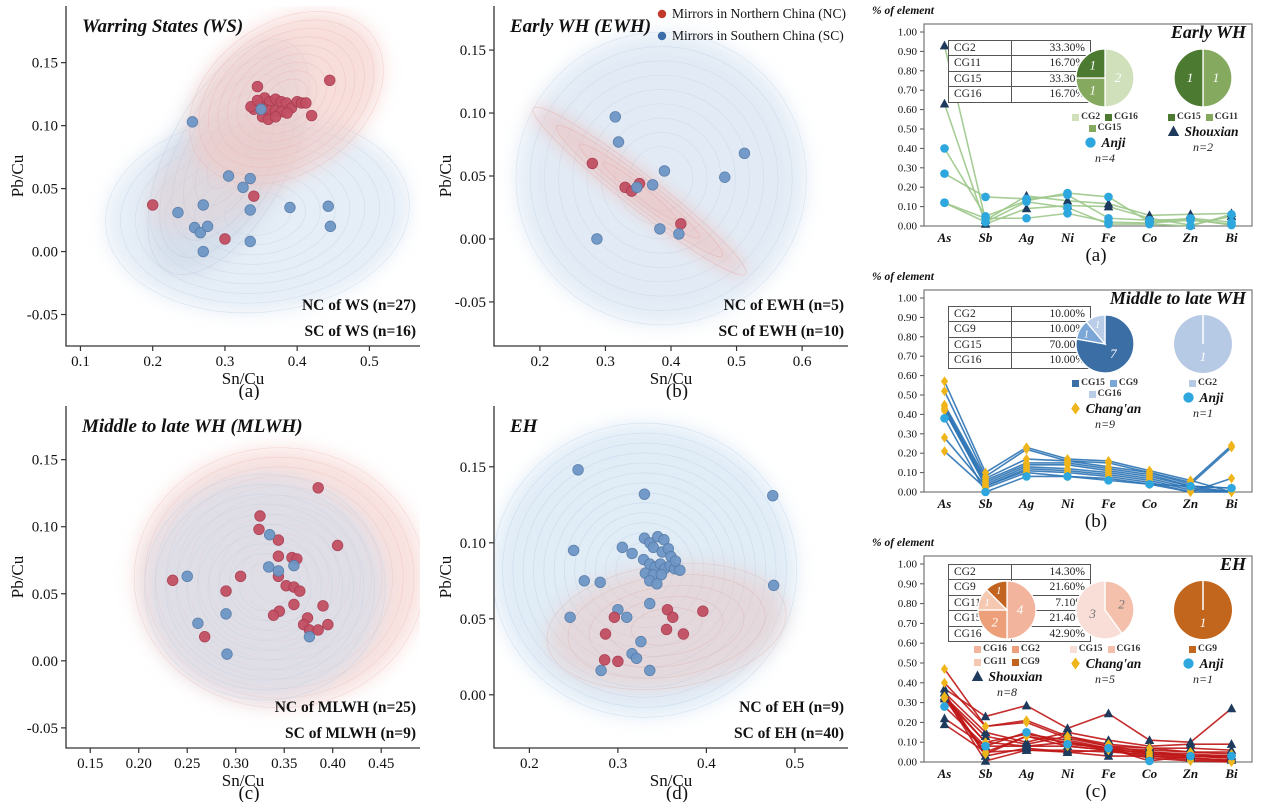 The height and width of the screenshot is (803, 1268). Describe the element at coordinates (662, 14) in the screenshot. I see `legend-marker` at that location.